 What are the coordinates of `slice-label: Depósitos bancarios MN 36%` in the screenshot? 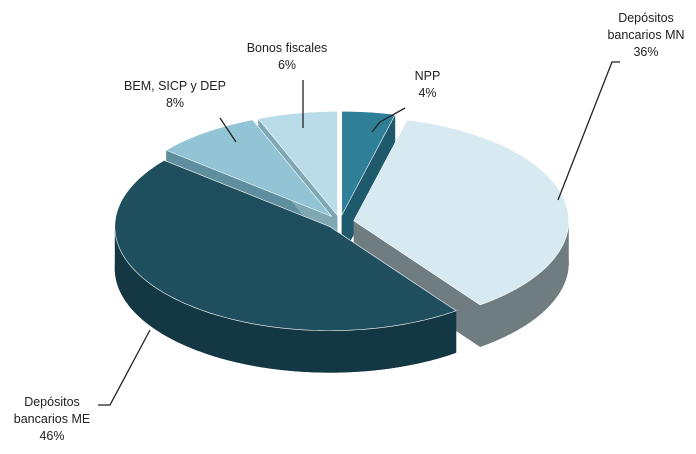 It's located at (646, 35).